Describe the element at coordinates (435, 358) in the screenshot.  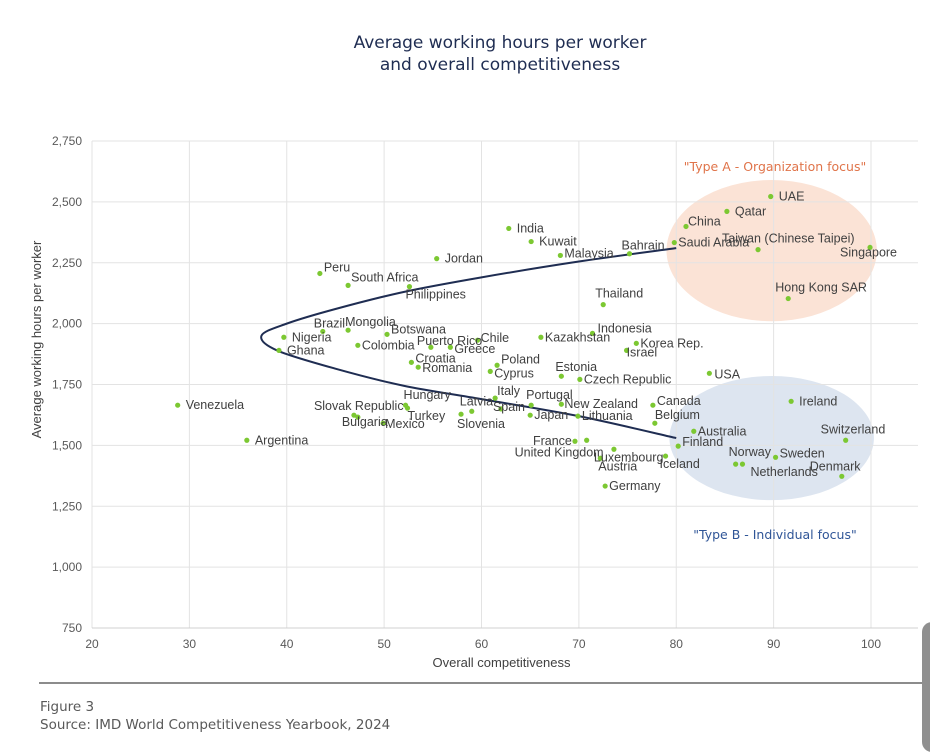
I see `point-label: Croatia` at that location.